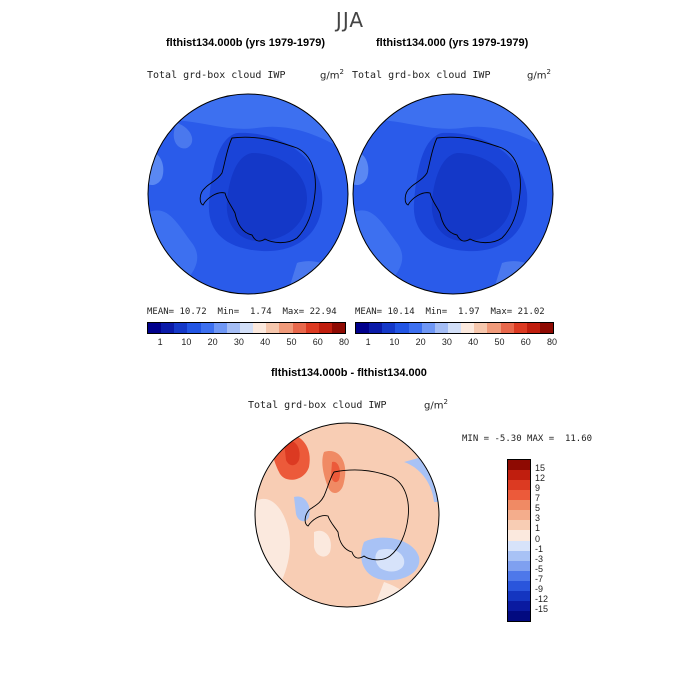 The width and height of the screenshot is (700, 700). I want to click on diff-colorbar, so click(519, 540).